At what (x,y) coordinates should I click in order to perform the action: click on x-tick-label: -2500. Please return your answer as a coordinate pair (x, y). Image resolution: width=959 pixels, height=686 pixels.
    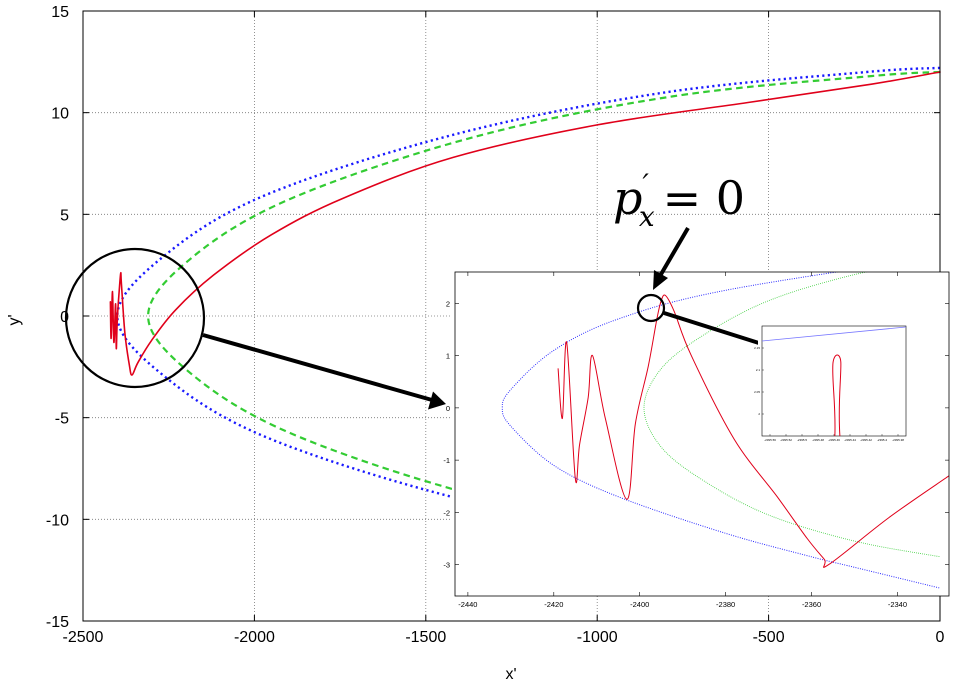
    Looking at the image, I should click on (83, 637).